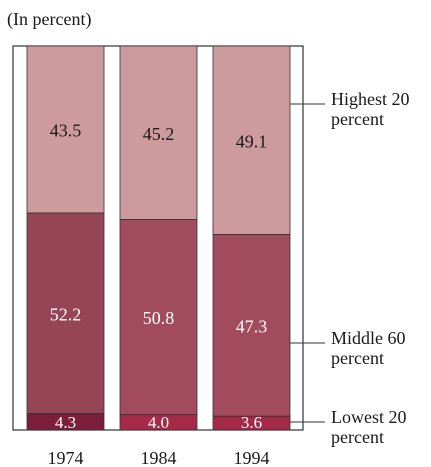 The width and height of the screenshot is (431, 467). What do you see at coordinates (357, 119) in the screenshot?
I see `legend-label-line2-0: percent` at bounding box center [357, 119].